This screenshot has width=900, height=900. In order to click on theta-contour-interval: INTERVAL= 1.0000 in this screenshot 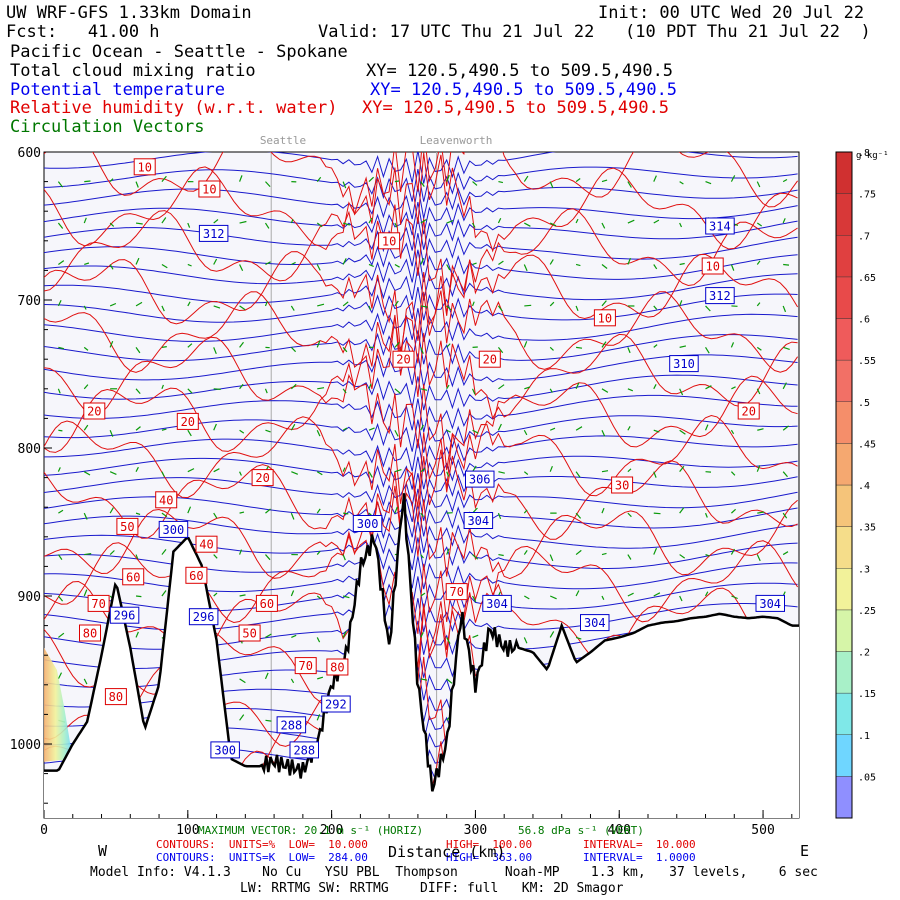, I will do `click(639, 857)`.